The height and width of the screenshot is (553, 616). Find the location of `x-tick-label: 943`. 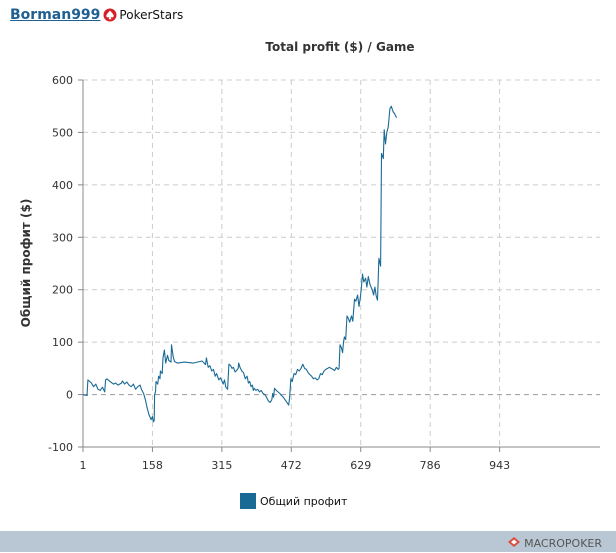

x-tick-label: 943 is located at coordinates (499, 465).